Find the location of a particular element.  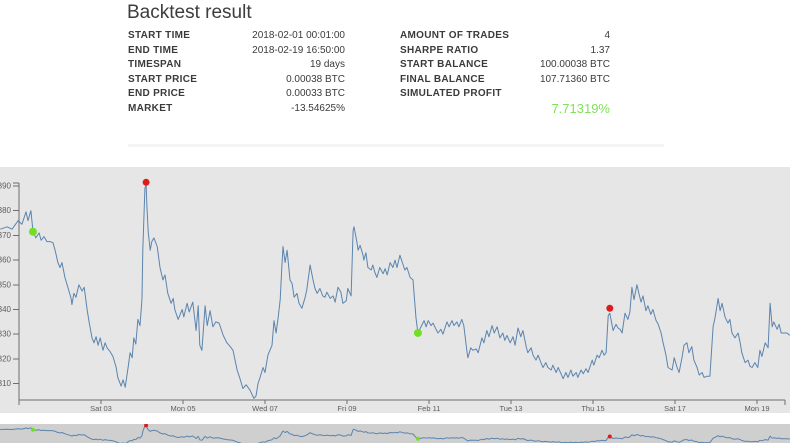

y-axis: 0390 0380 0370 0360 0350 0340 0330 0320 0310 is located at coordinates (10, 291).